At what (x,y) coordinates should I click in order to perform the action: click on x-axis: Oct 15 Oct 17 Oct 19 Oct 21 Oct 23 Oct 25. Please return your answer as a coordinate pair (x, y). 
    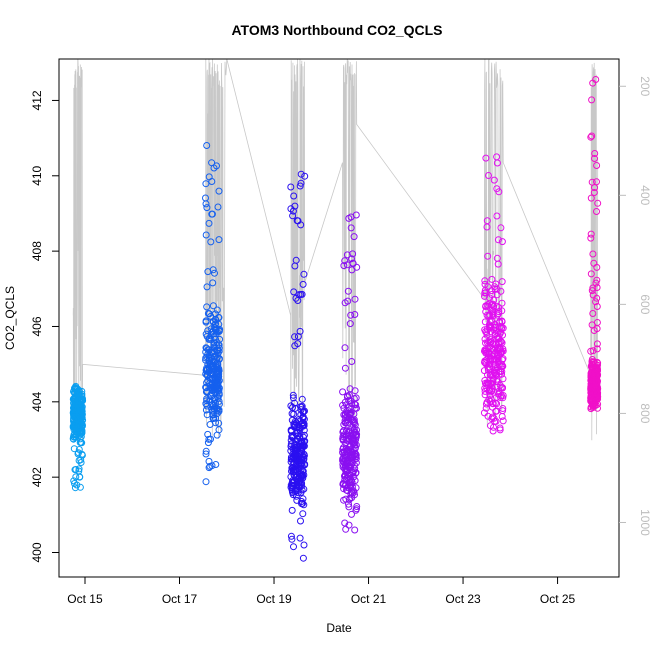
    Looking at the image, I should click on (321, 591).